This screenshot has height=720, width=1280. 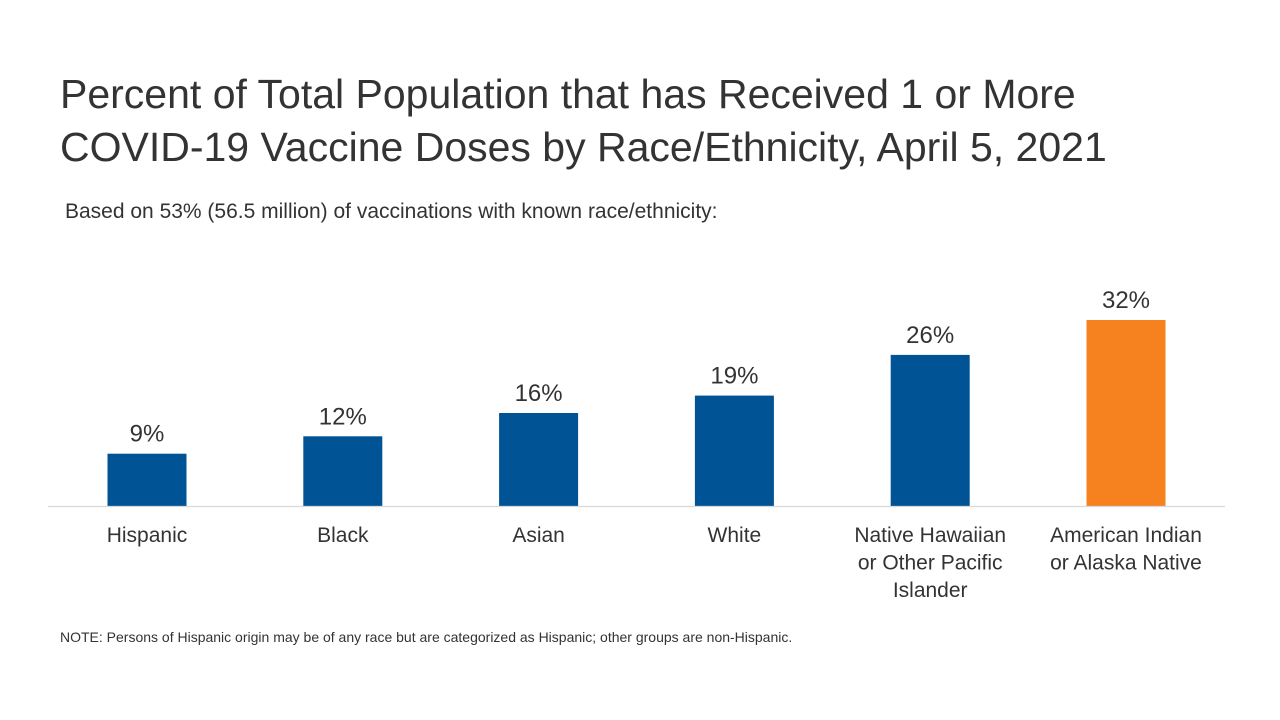 What do you see at coordinates (930, 590) in the screenshot?
I see `category-label-4-line-2: Islander` at bounding box center [930, 590].